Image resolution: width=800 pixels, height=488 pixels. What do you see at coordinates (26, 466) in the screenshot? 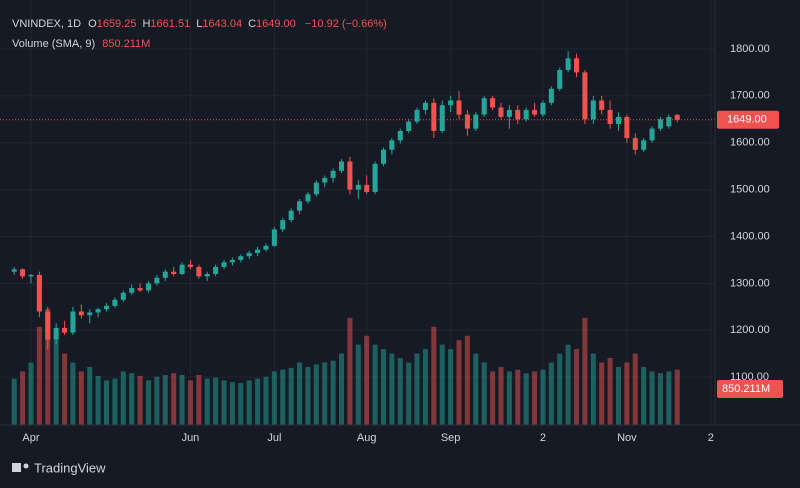
I see `brand-logo` at bounding box center [26, 466].